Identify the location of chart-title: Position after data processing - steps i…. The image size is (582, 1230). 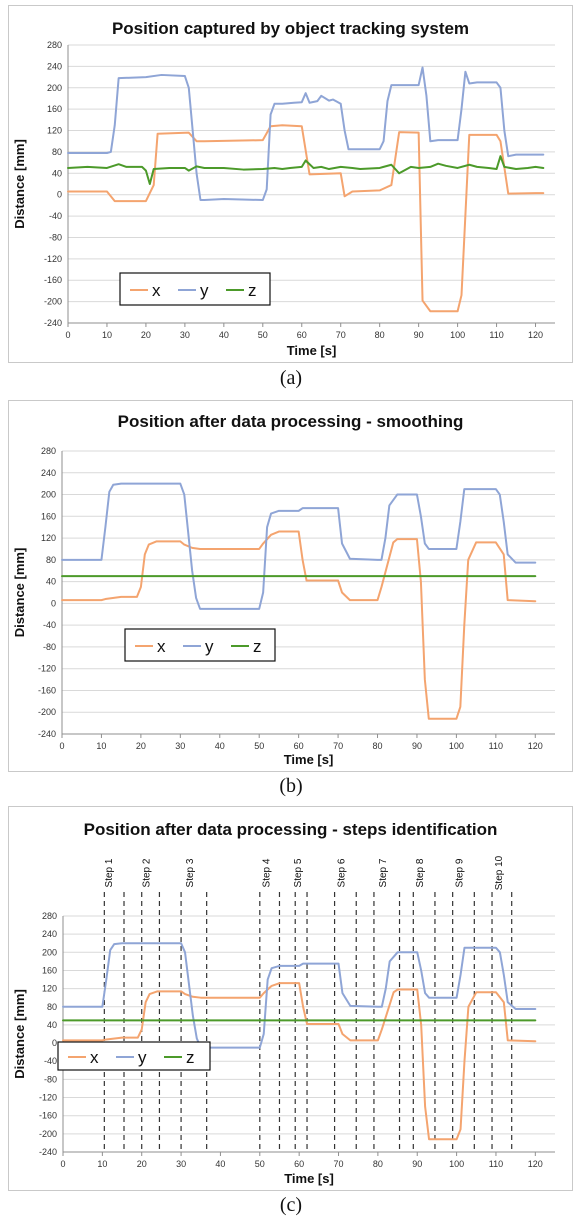
(291, 829).